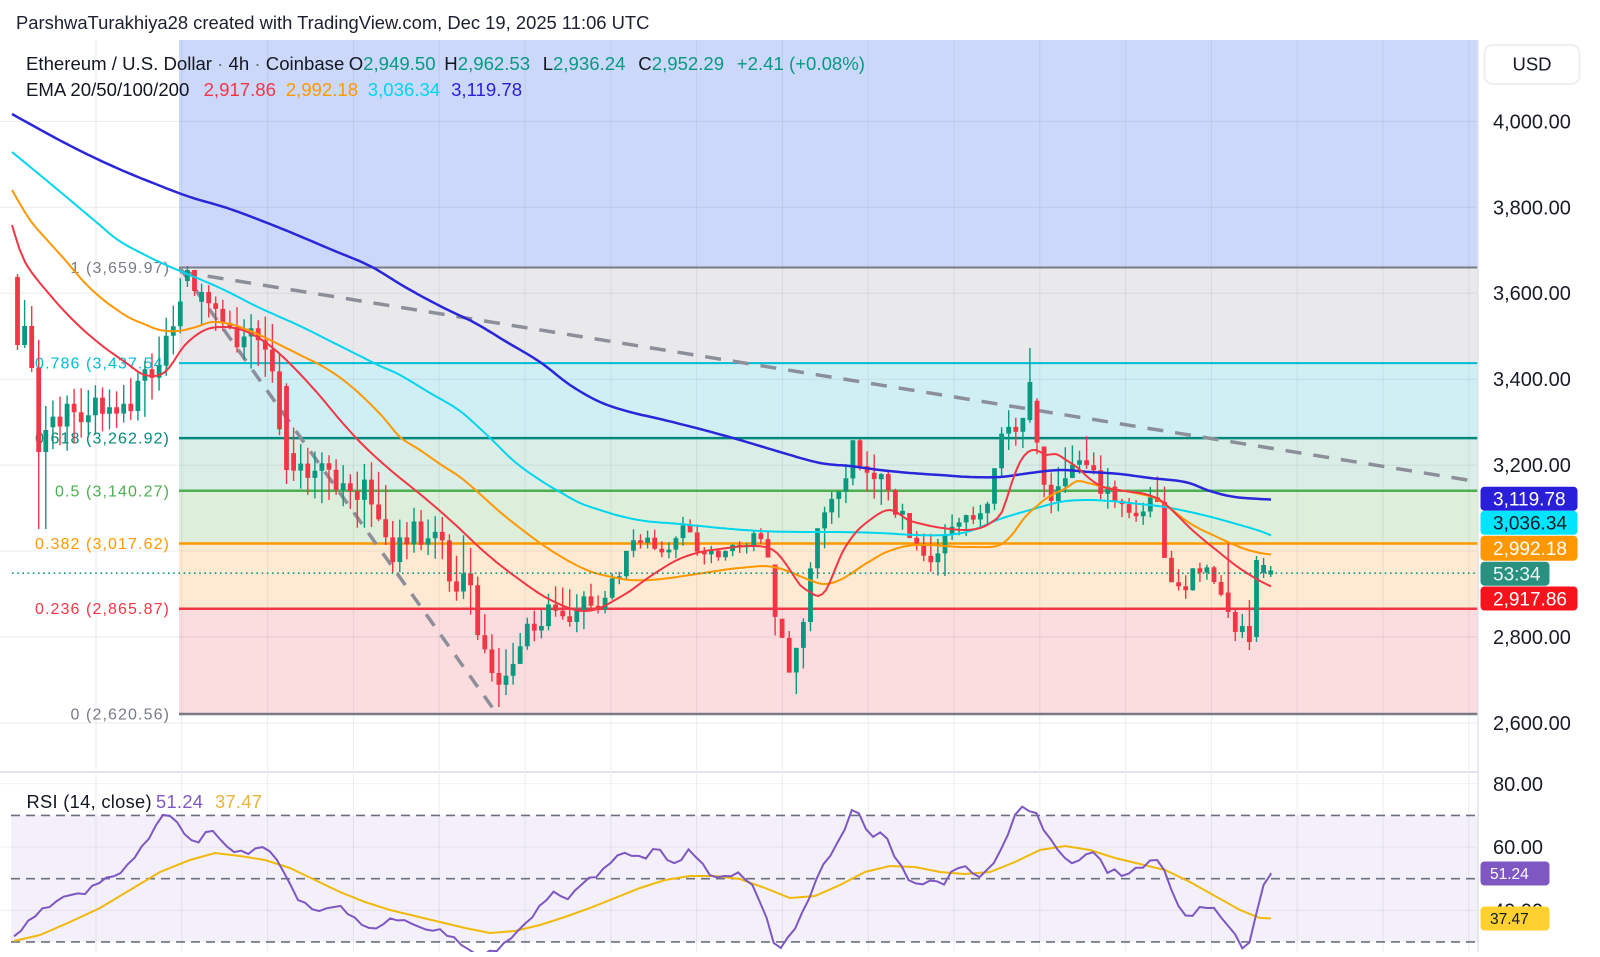  Describe the element at coordinates (1532, 638) in the screenshot. I see `svg-text: 2,800.00` at that location.